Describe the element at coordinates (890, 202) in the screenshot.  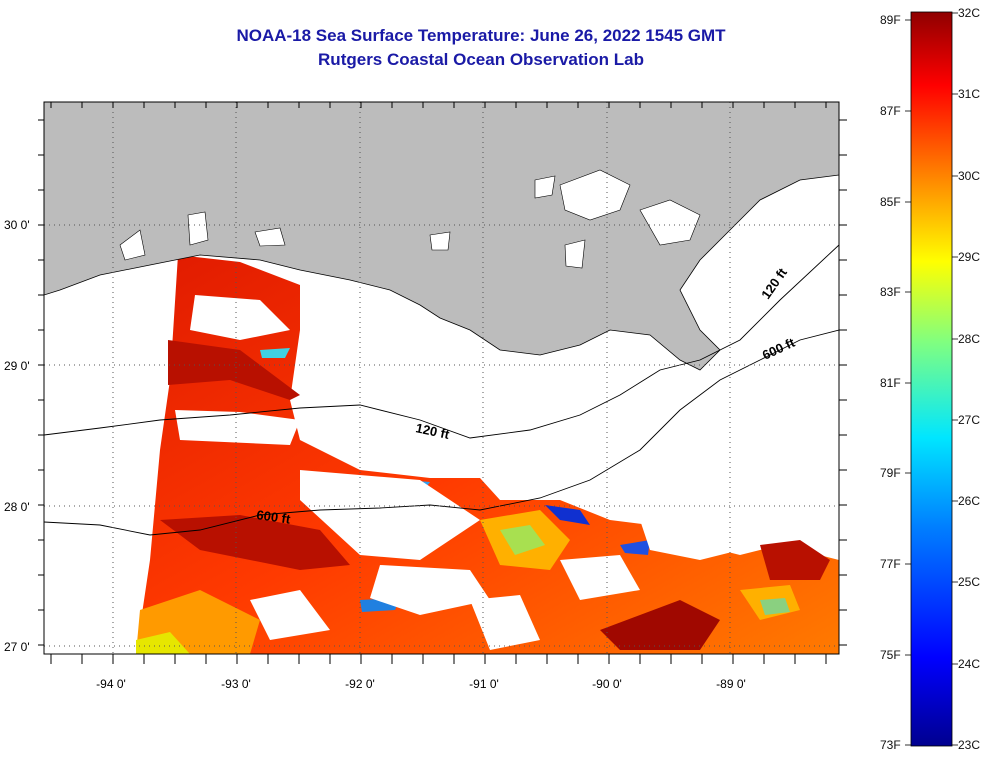
I see `cb-f-label: 85F` at that location.